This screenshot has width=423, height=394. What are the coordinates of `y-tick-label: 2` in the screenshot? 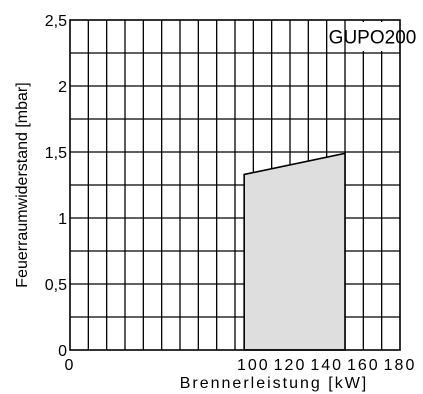 It's located at (62, 87).